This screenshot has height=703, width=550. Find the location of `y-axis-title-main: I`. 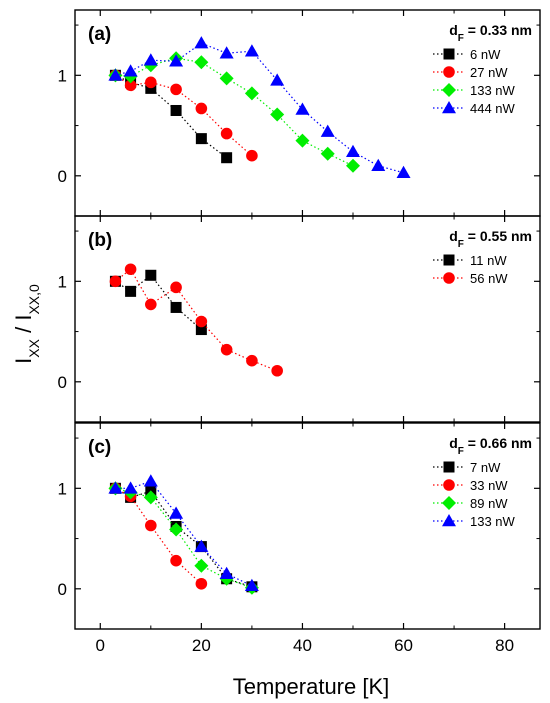

y-axis-title-main: I is located at coordinates (23, 361).